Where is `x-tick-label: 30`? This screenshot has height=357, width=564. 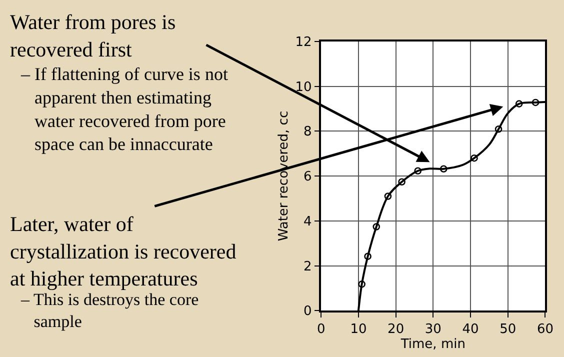 x-tick-label: 30 is located at coordinates (433, 329).